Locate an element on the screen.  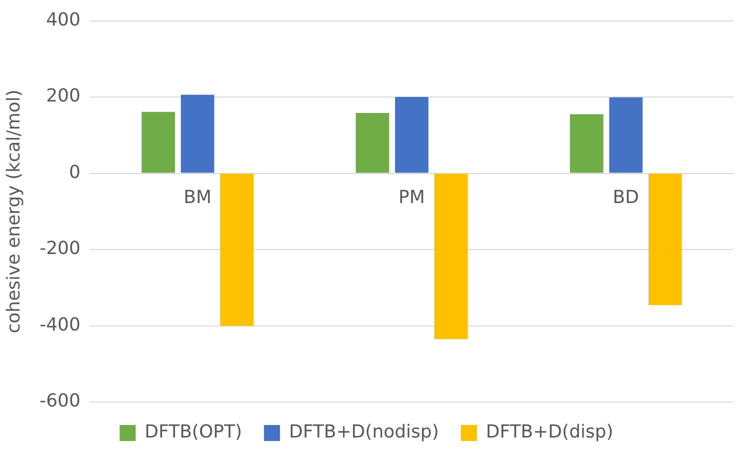
legend-label: DFTB(OPT) is located at coordinates (193, 432).